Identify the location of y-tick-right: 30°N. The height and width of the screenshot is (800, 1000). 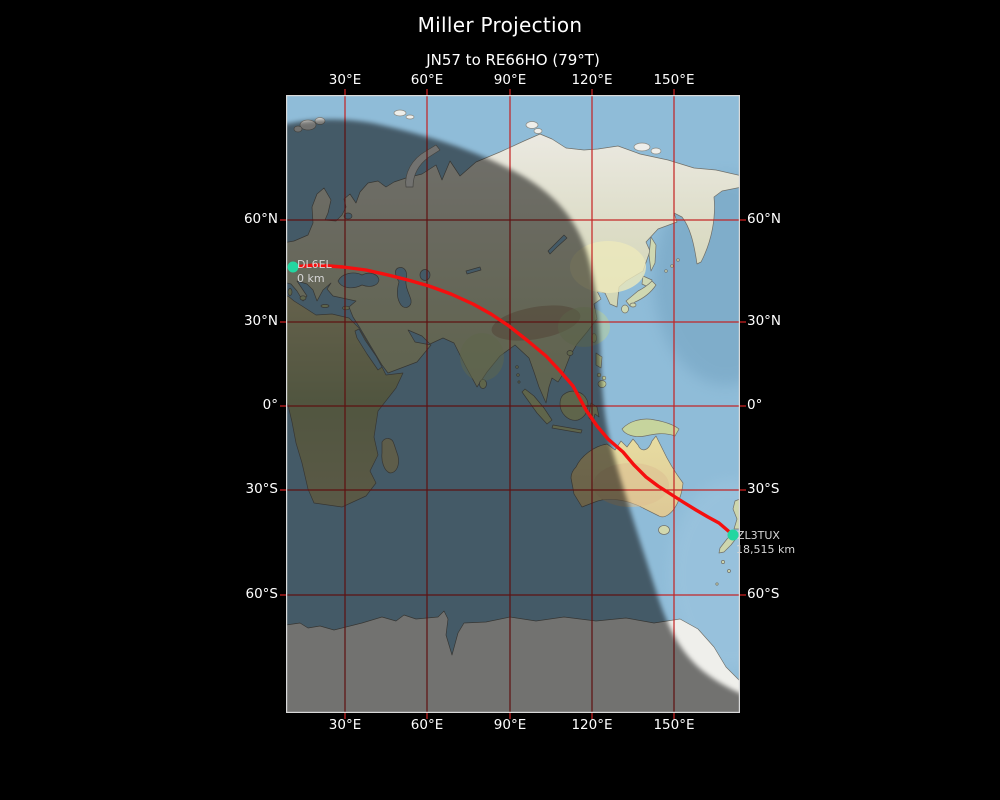
(764, 321).